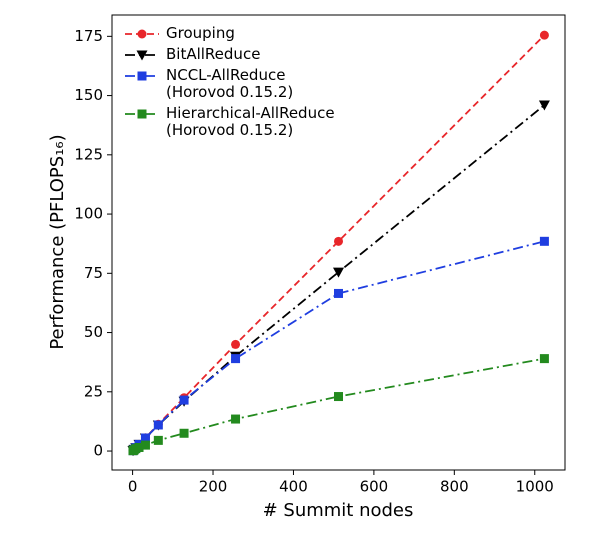 This screenshot has height=550, width=600. I want to click on y-tick-label: 25, so click(93, 391).